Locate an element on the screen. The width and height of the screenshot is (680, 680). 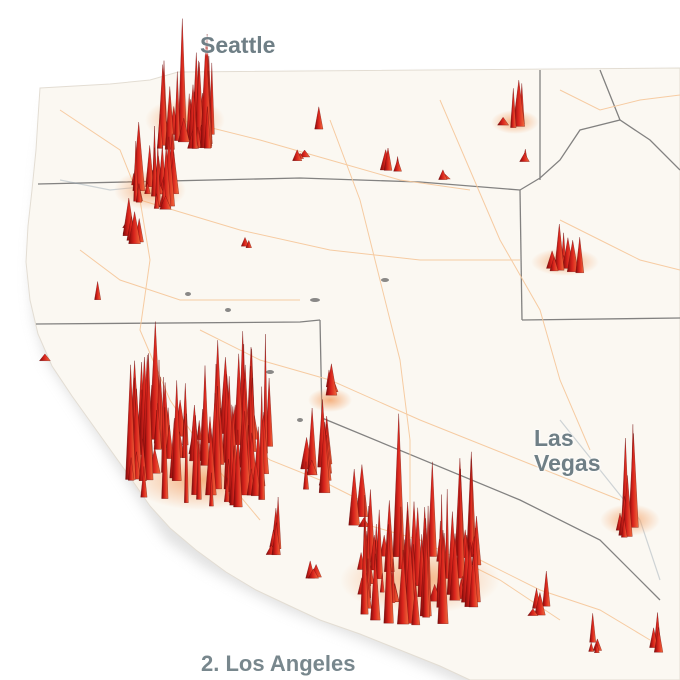
las-vegas-label-line1: Las is located at coordinates (554, 438).